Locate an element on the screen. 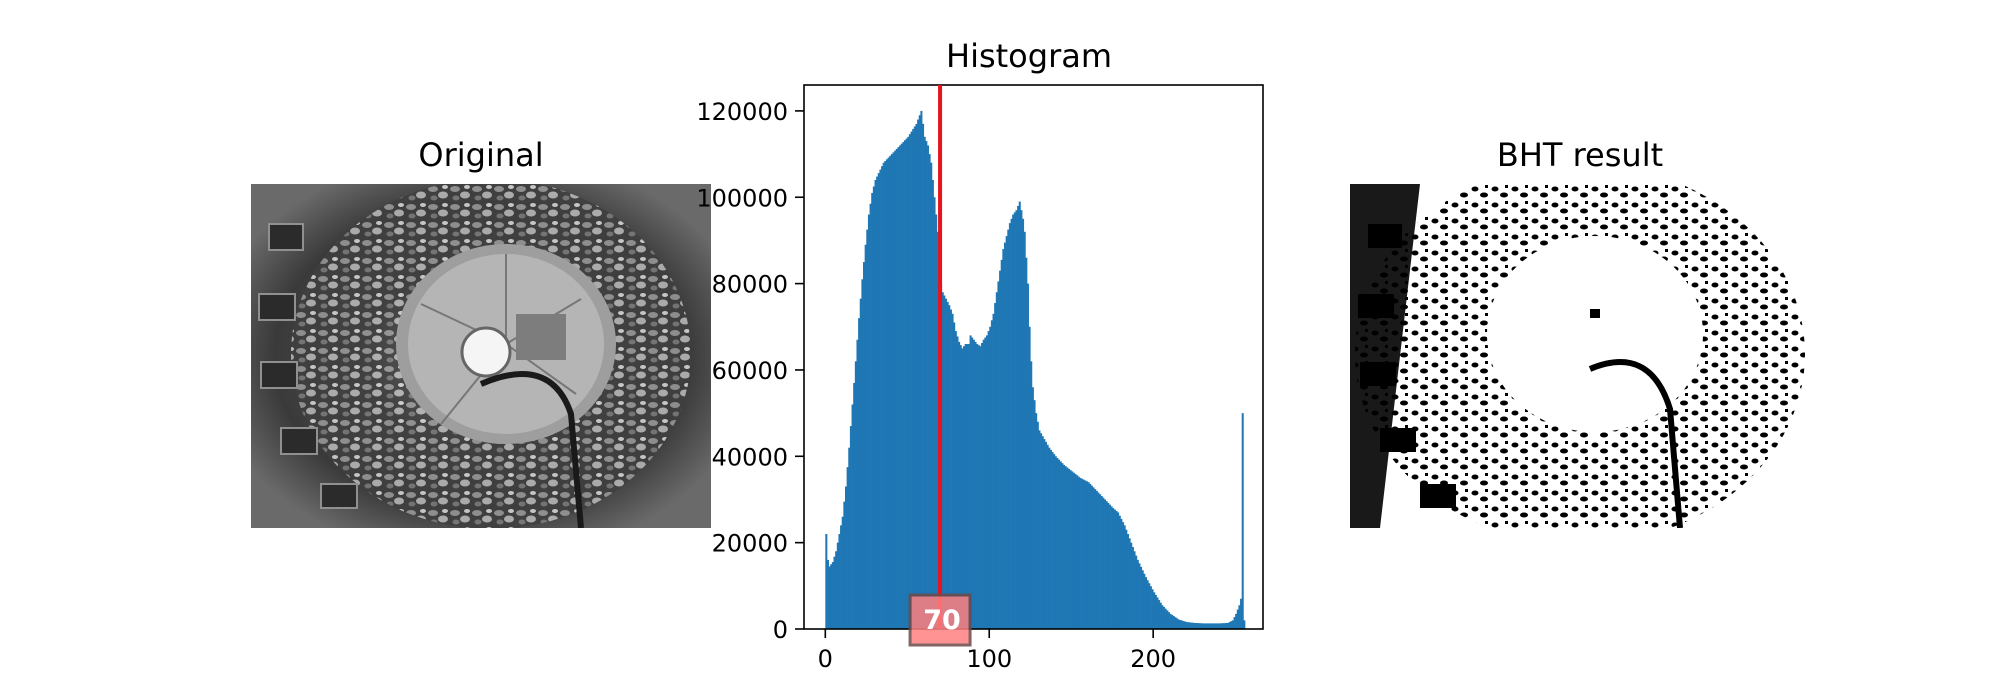 The width and height of the screenshot is (2000, 700). y-tick-label: 60000 is located at coordinates (750, 371).